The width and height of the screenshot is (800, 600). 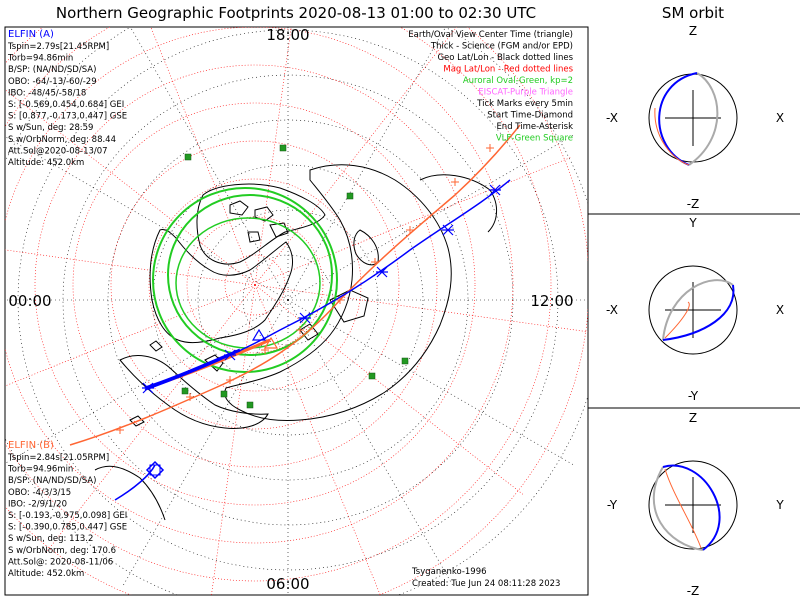 What do you see at coordinates (31, 445) in the screenshot?
I see `elfin-b-name: ELFIN (B)` at bounding box center [31, 445].